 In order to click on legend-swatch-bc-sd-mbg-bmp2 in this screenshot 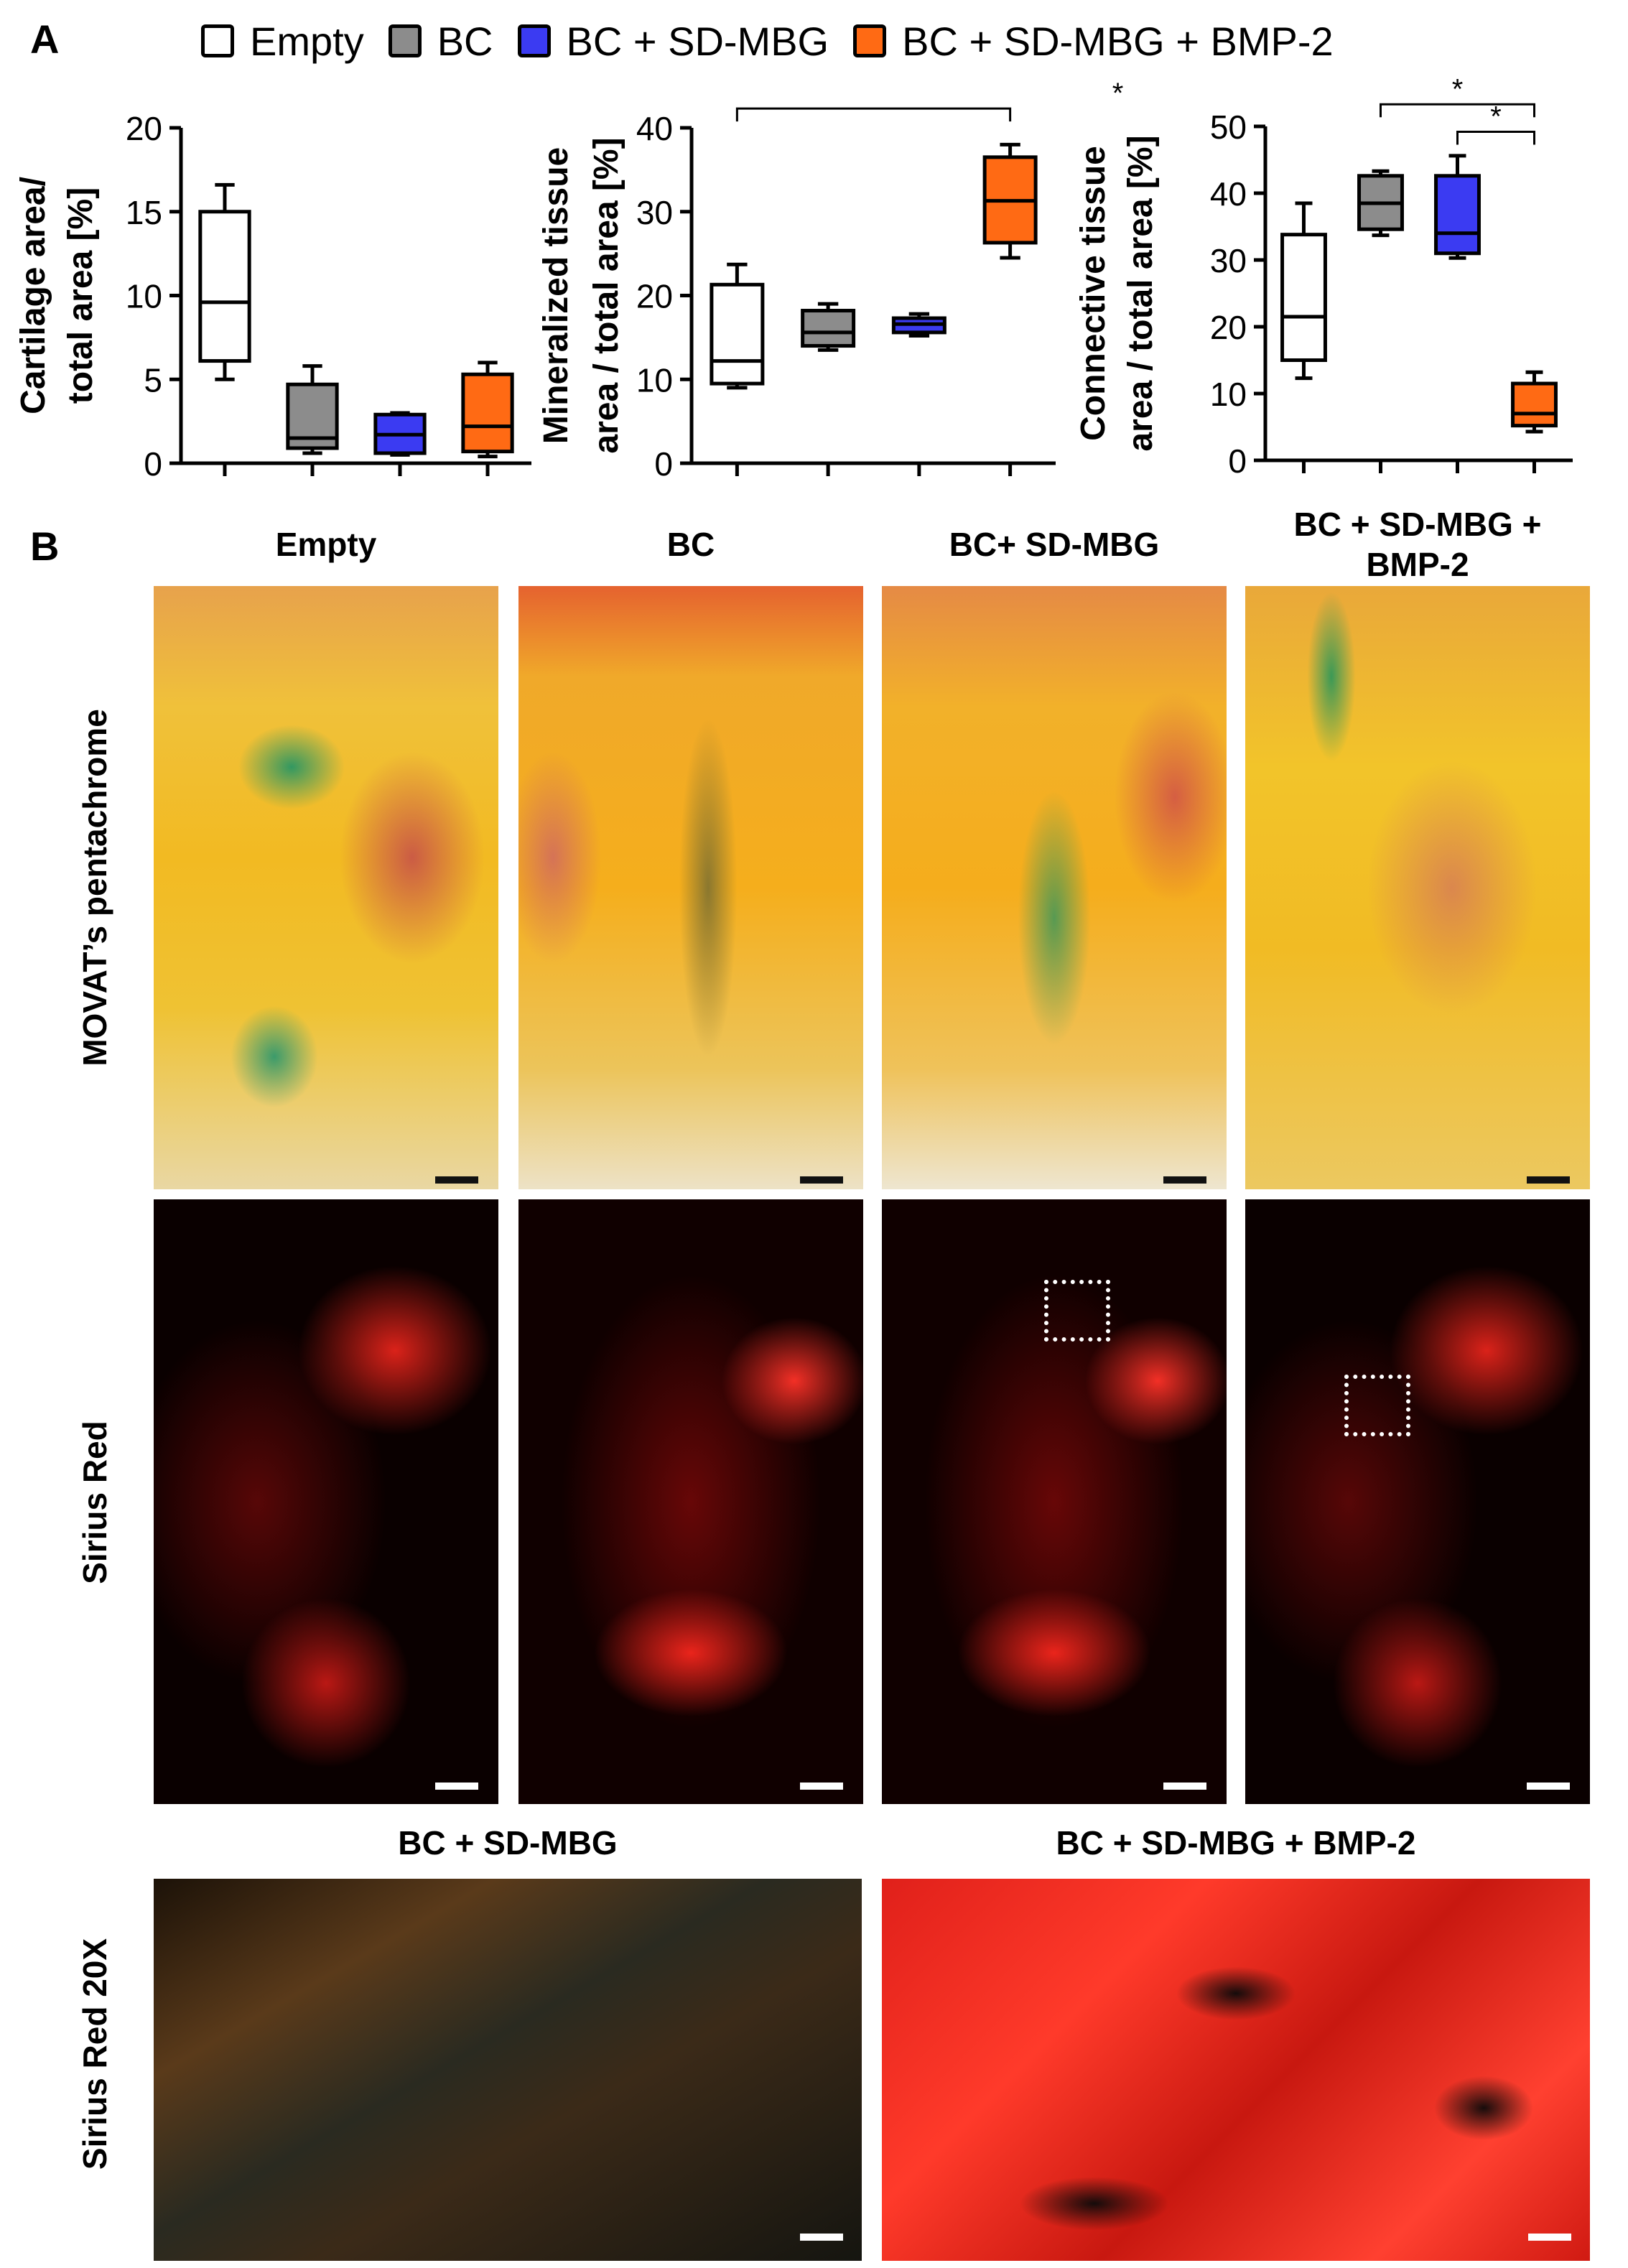, I will do `click(870, 40)`.